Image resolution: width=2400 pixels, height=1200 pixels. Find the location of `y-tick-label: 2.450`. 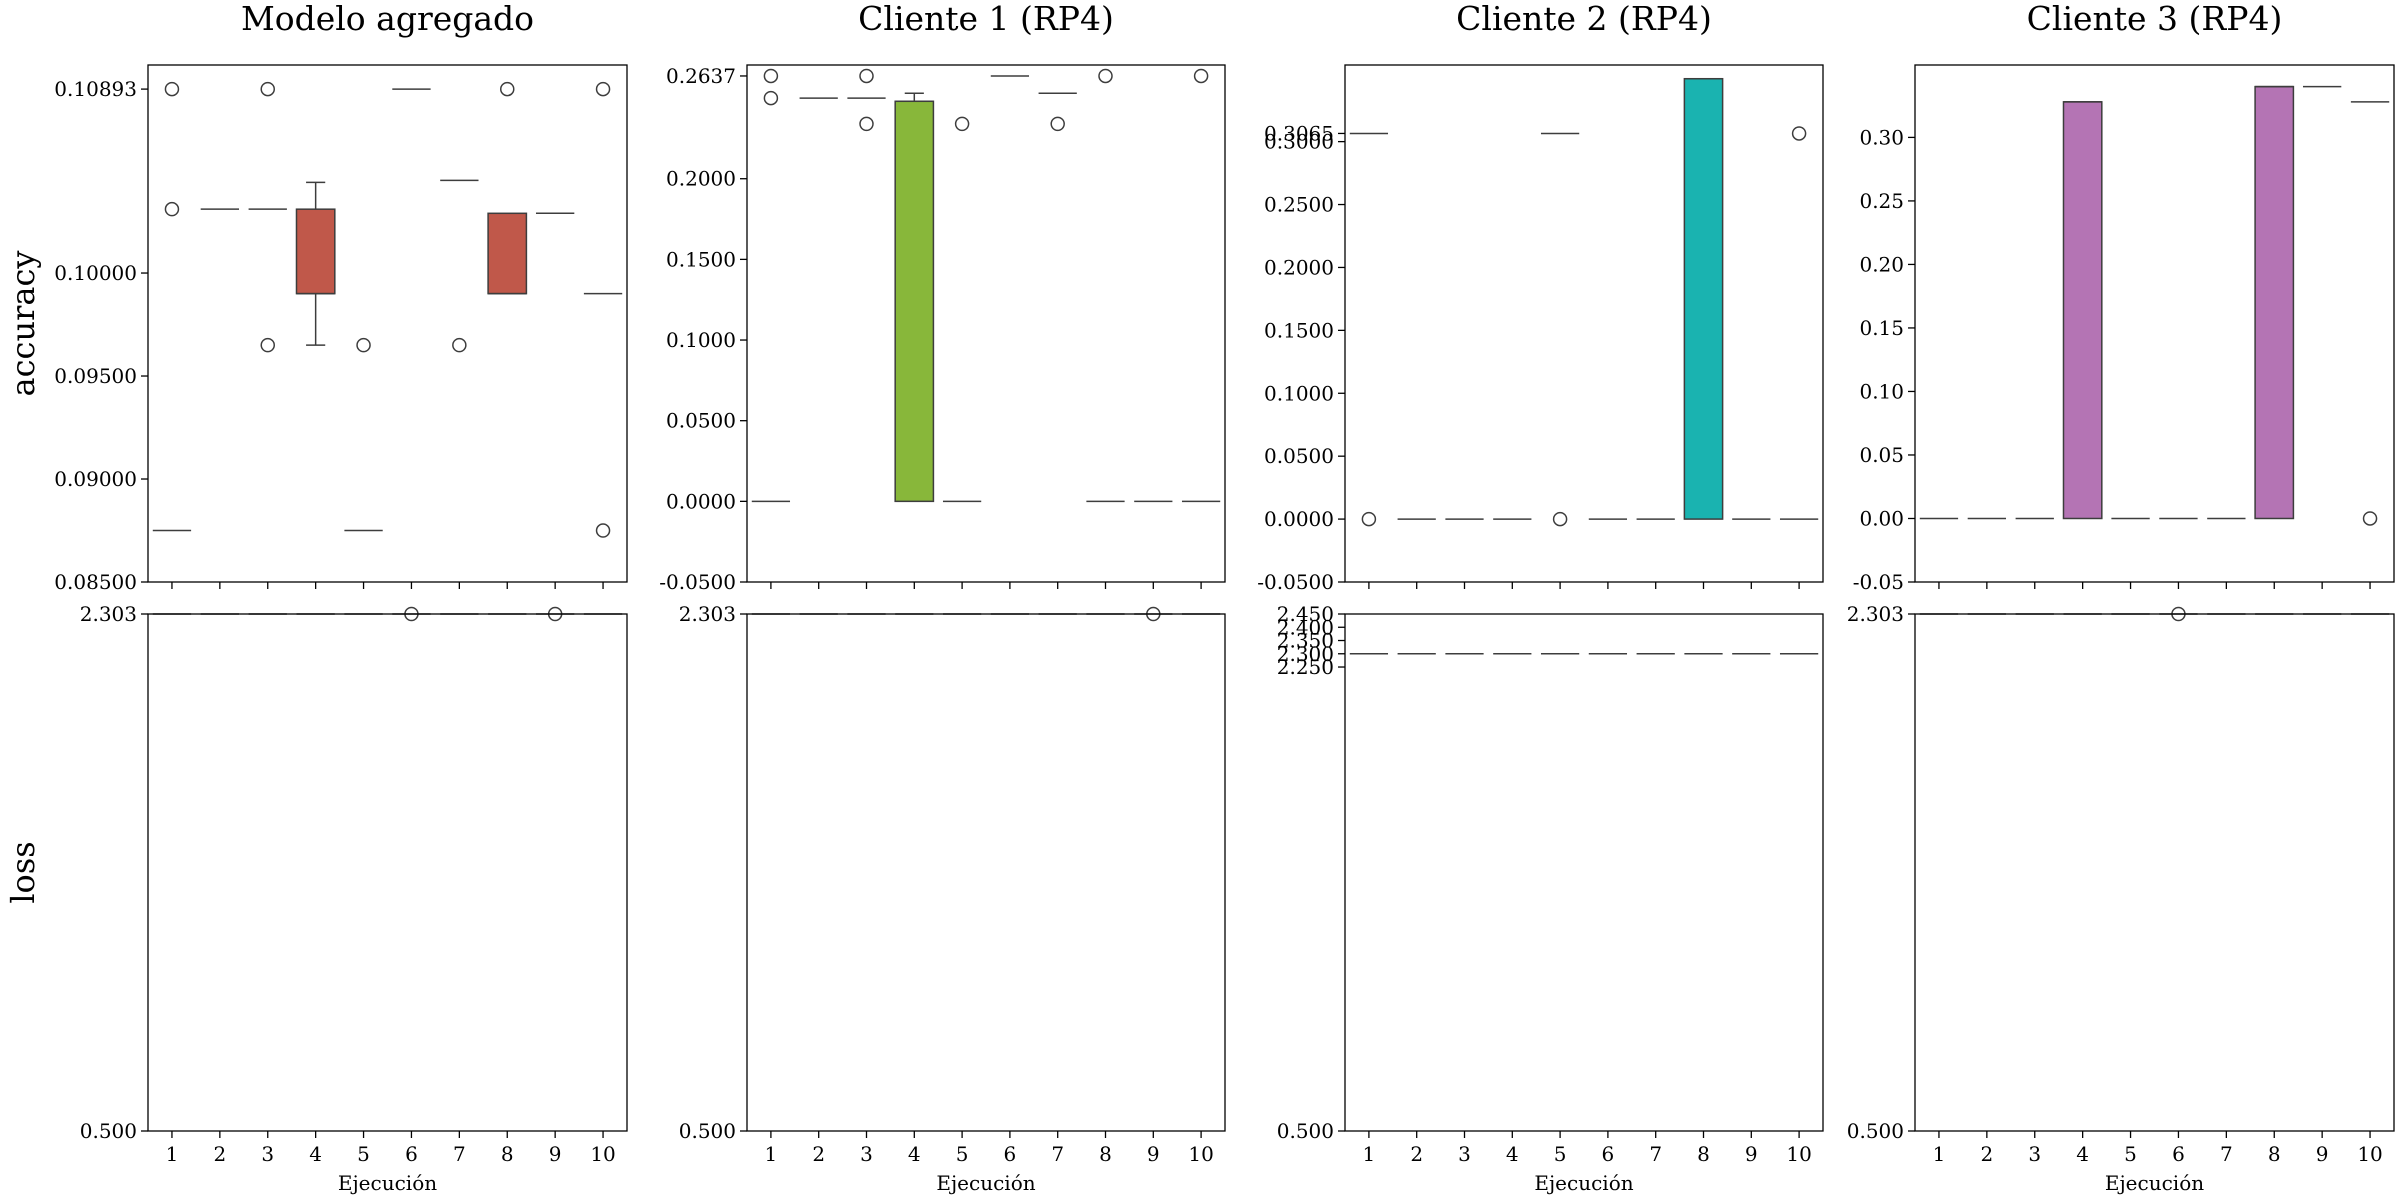

y-tick-label: 2.450 is located at coordinates (1305, 614).